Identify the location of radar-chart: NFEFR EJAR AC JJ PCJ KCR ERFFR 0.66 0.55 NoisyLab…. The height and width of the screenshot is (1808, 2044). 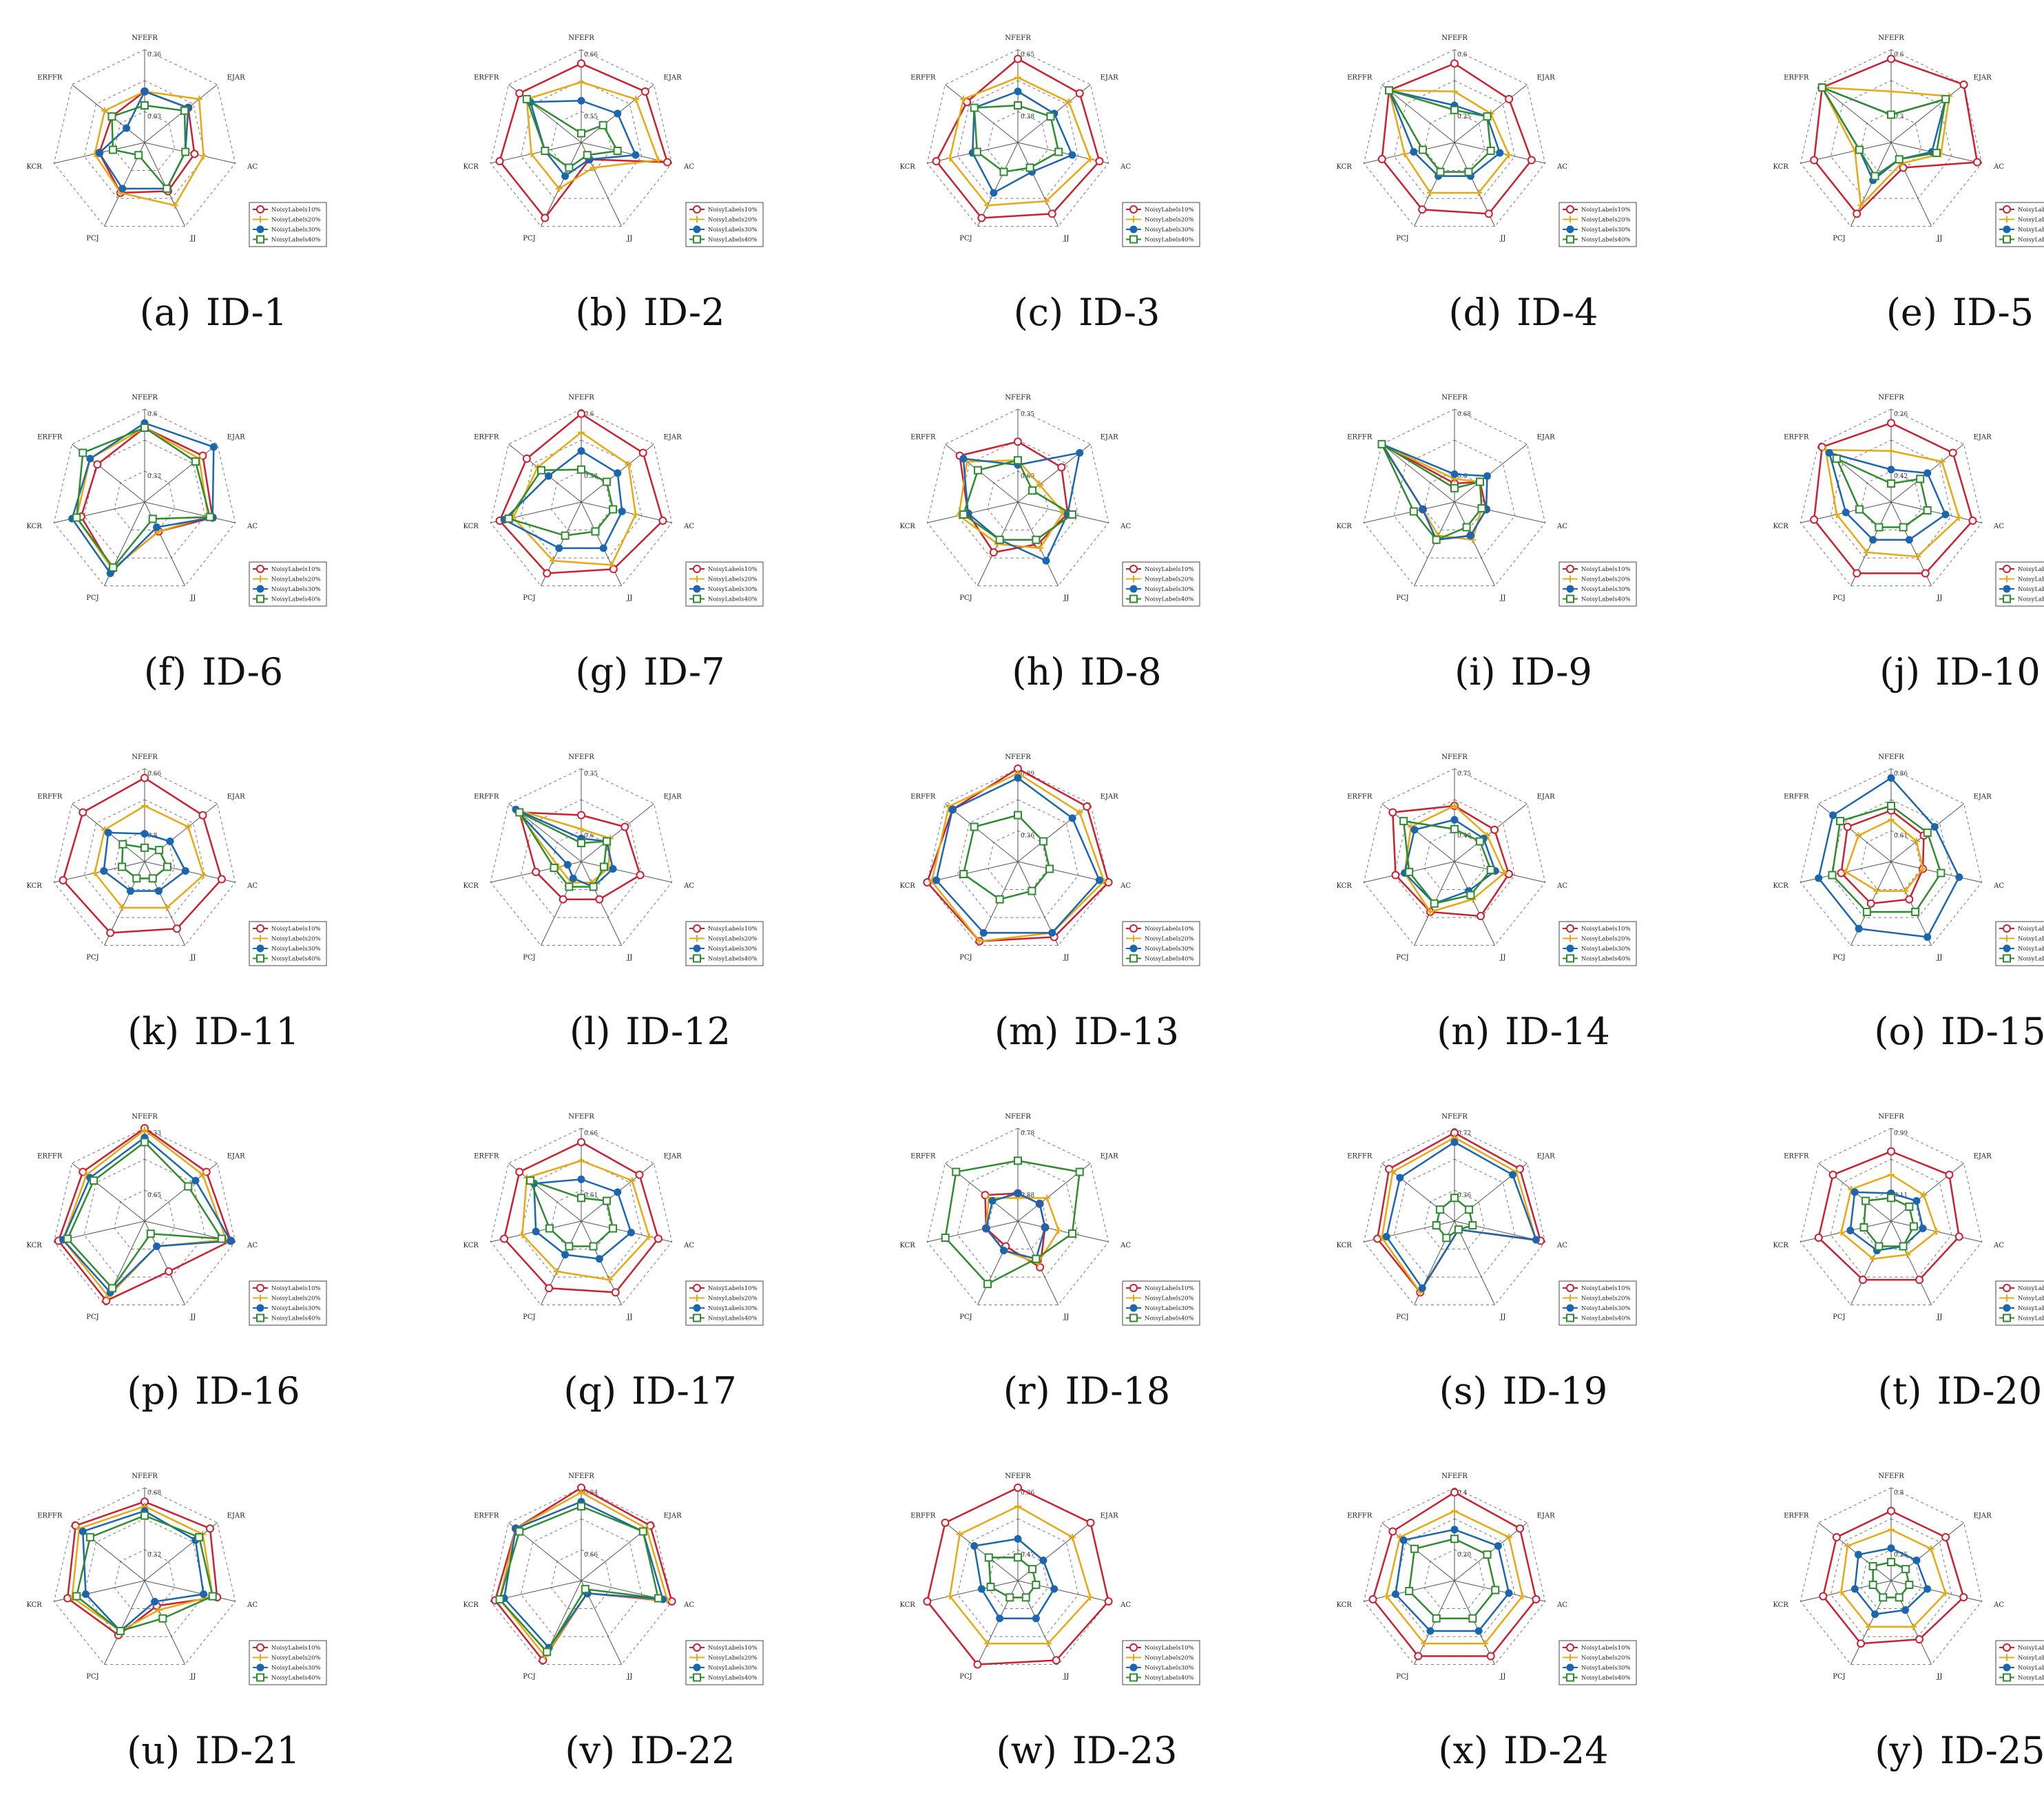
(613, 140).